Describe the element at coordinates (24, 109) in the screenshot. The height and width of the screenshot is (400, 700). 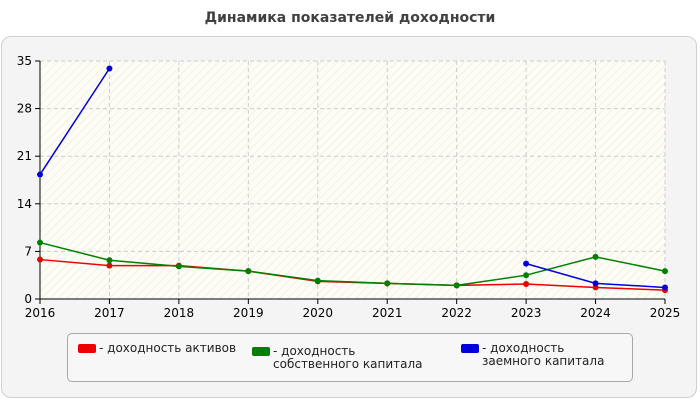
I see `y-tick-label: 28` at that location.